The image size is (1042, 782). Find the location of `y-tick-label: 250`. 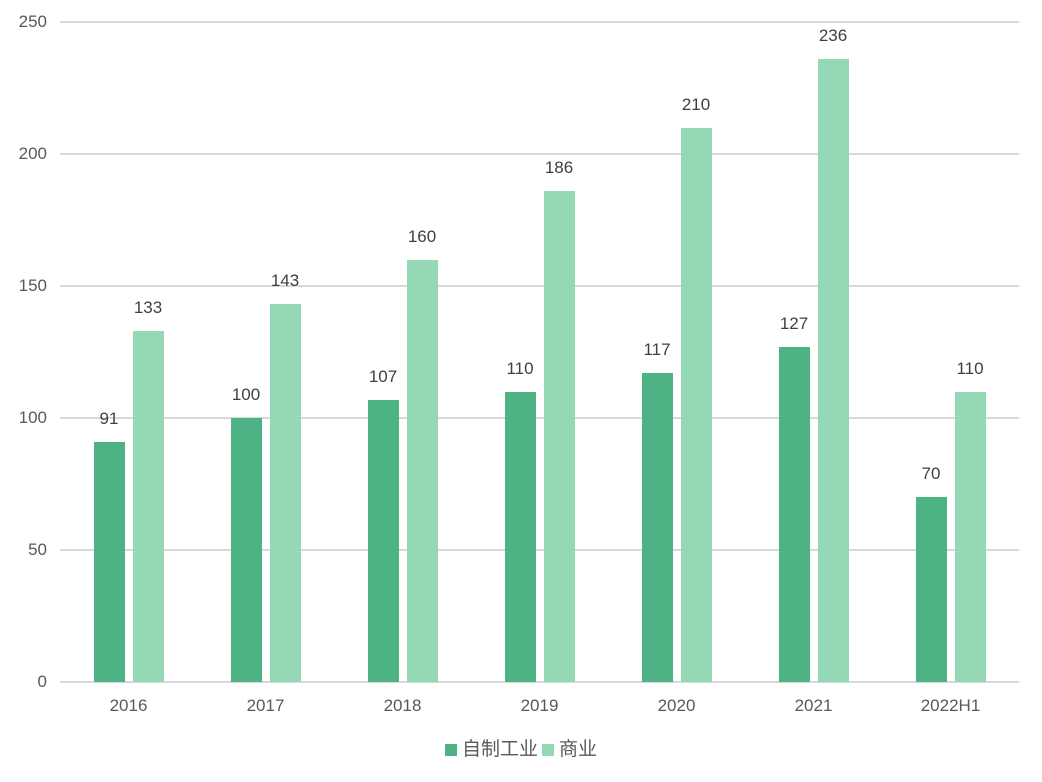

y-tick-label: 250 is located at coordinates (32, 21).